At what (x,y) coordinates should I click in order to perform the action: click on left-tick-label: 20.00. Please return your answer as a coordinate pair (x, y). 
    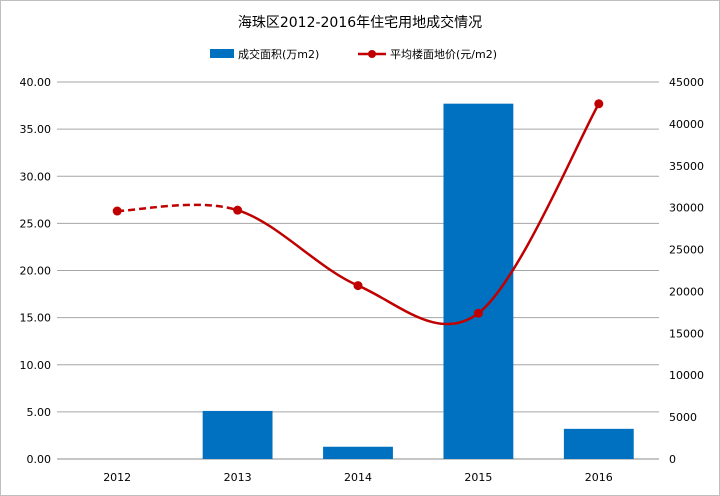
    Looking at the image, I should click on (36, 271).